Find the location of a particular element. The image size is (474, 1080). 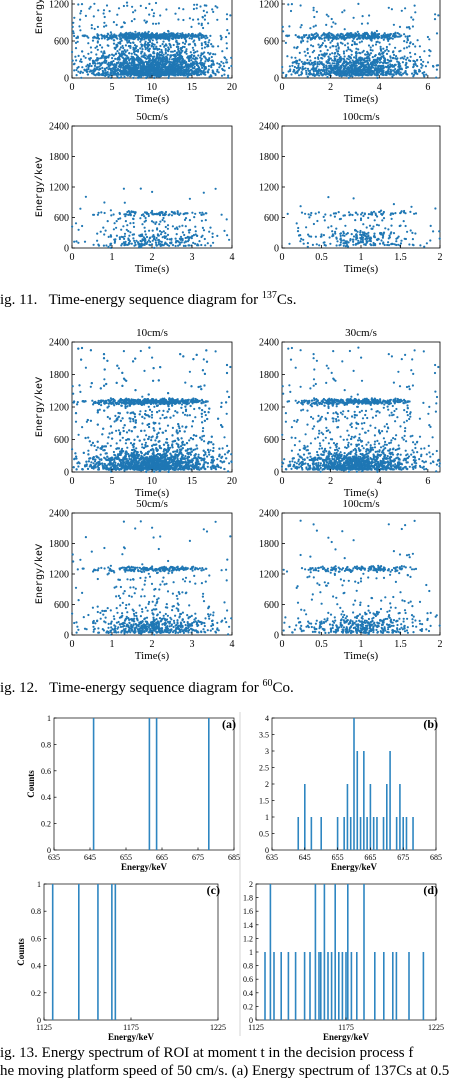

y-tick-label: 2400 is located at coordinates (59, 127).